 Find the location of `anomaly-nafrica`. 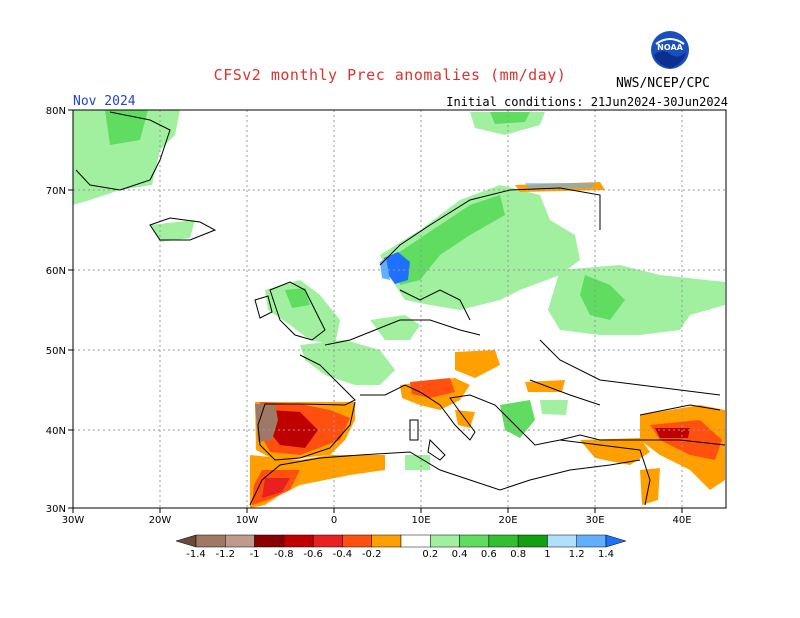

anomaly-nafrica is located at coordinates (317, 481).